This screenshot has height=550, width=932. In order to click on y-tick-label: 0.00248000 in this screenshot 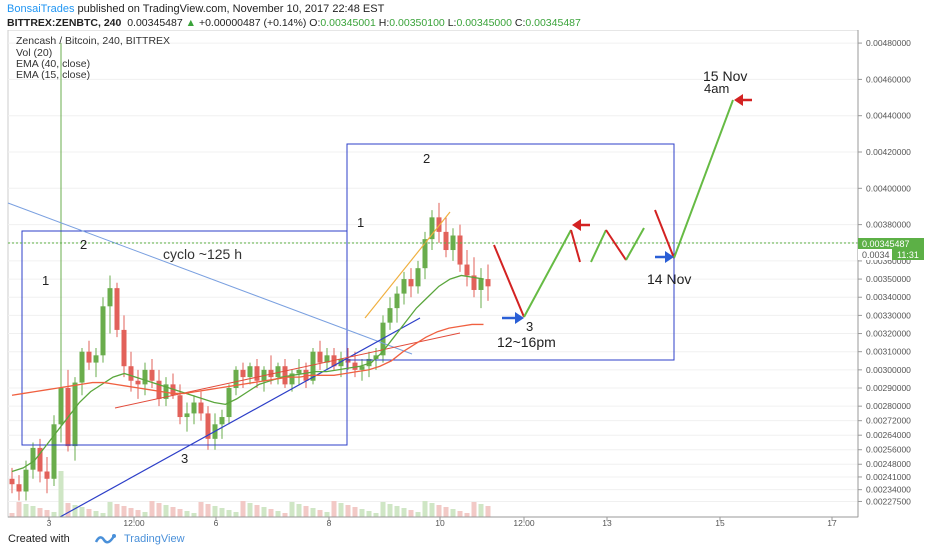, I will do `click(888, 464)`.